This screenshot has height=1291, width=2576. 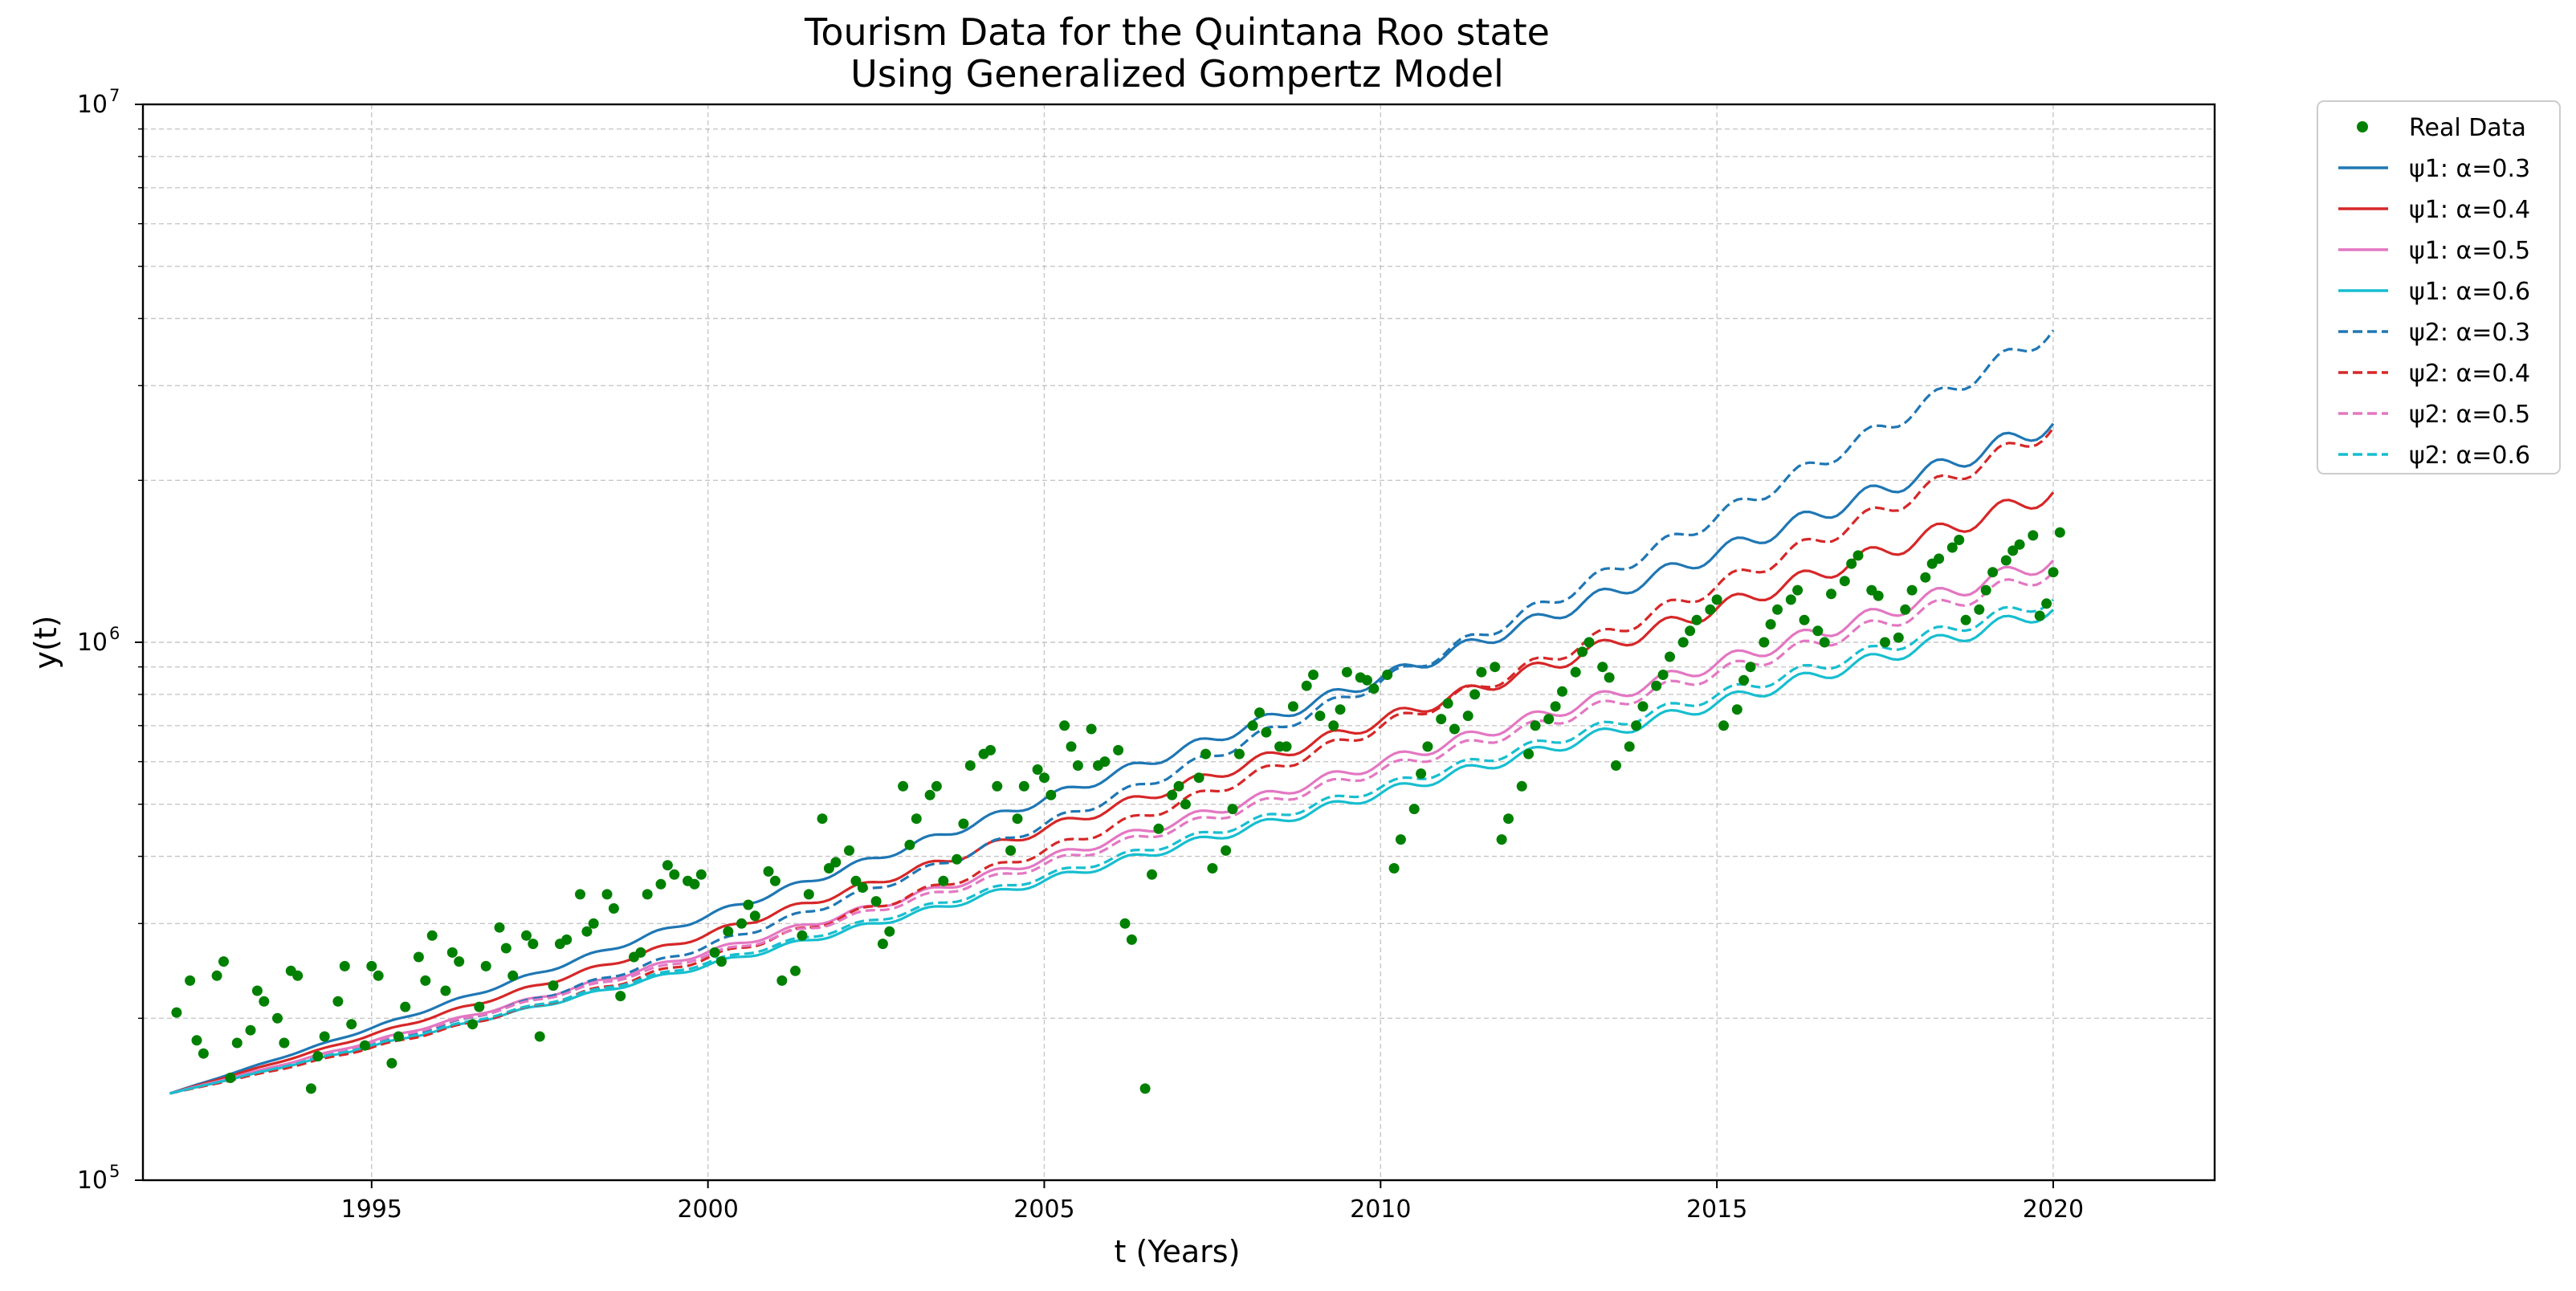 What do you see at coordinates (1716, 1210) in the screenshot?
I see `x-tick-label: 2015` at bounding box center [1716, 1210].